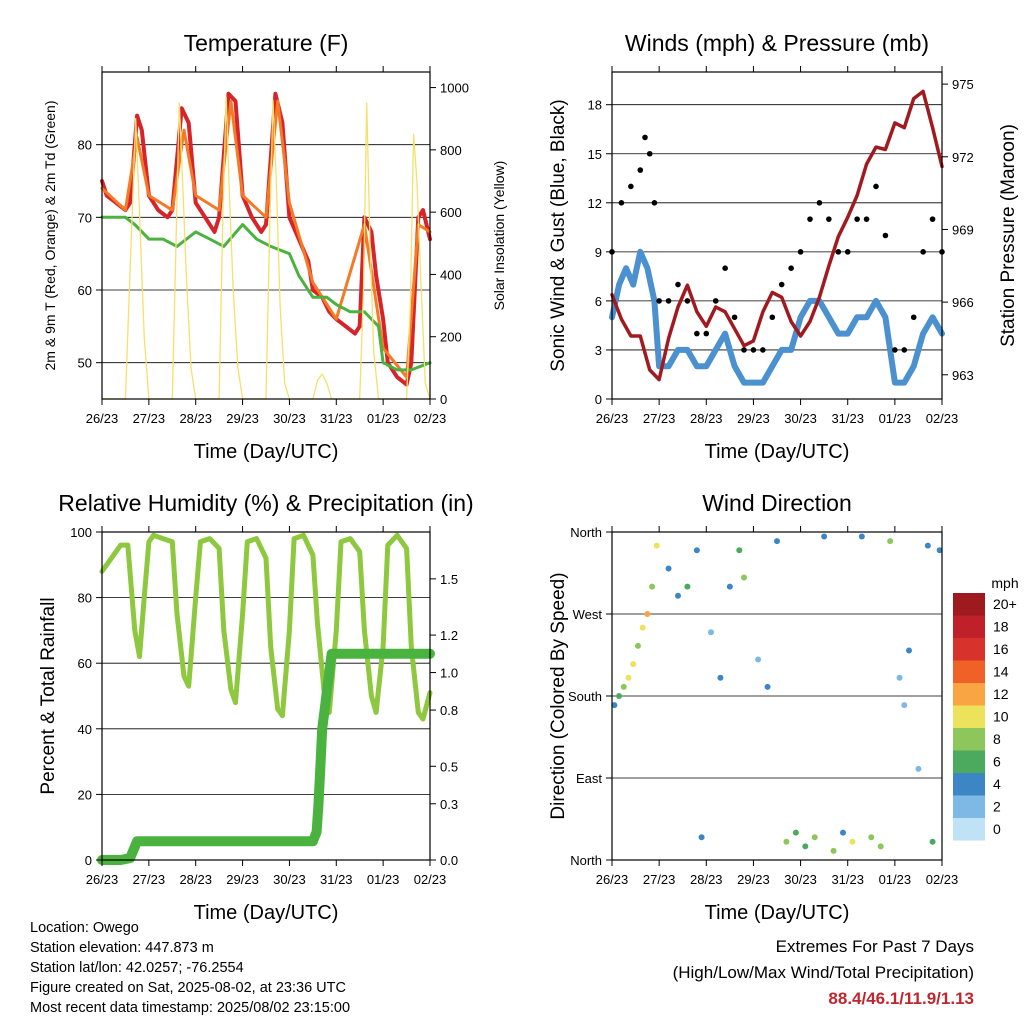  Describe the element at coordinates (1001, 717) in the screenshot. I see `colorbar-label: 10` at that location.